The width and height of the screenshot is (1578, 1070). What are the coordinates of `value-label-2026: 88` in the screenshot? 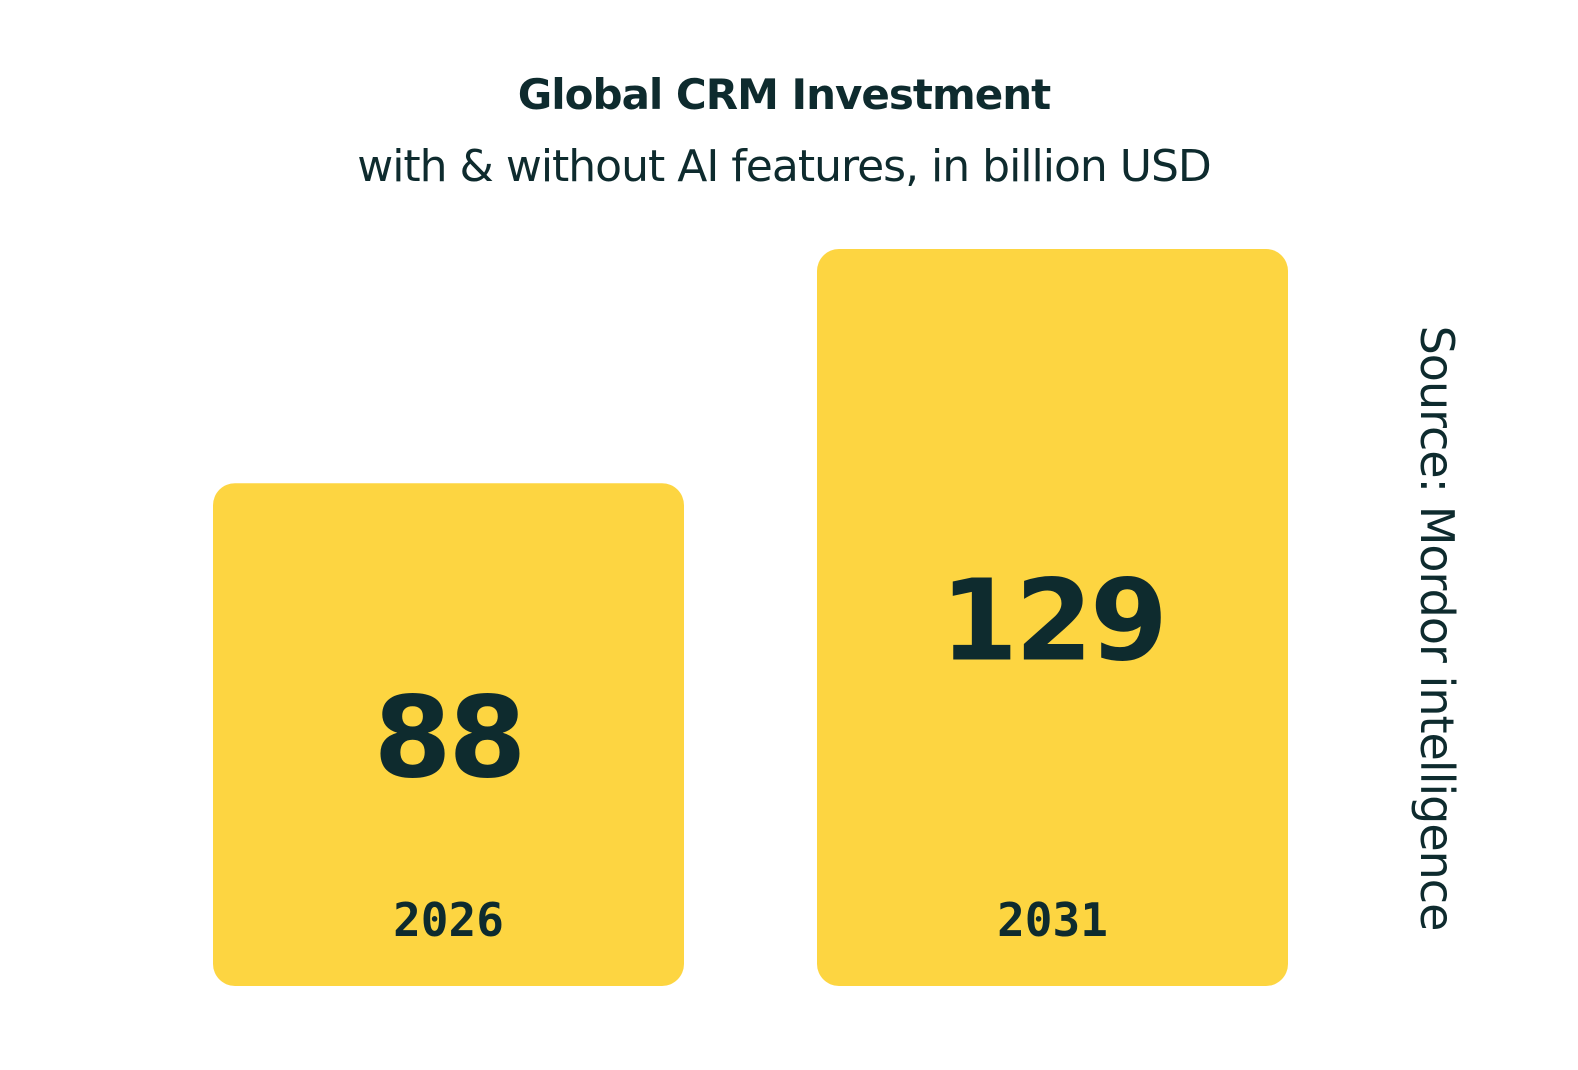 It's located at (449, 739).